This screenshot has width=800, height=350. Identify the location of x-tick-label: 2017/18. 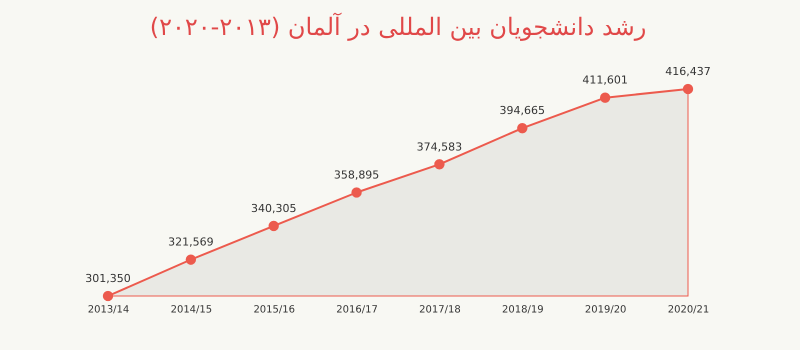
(440, 310).